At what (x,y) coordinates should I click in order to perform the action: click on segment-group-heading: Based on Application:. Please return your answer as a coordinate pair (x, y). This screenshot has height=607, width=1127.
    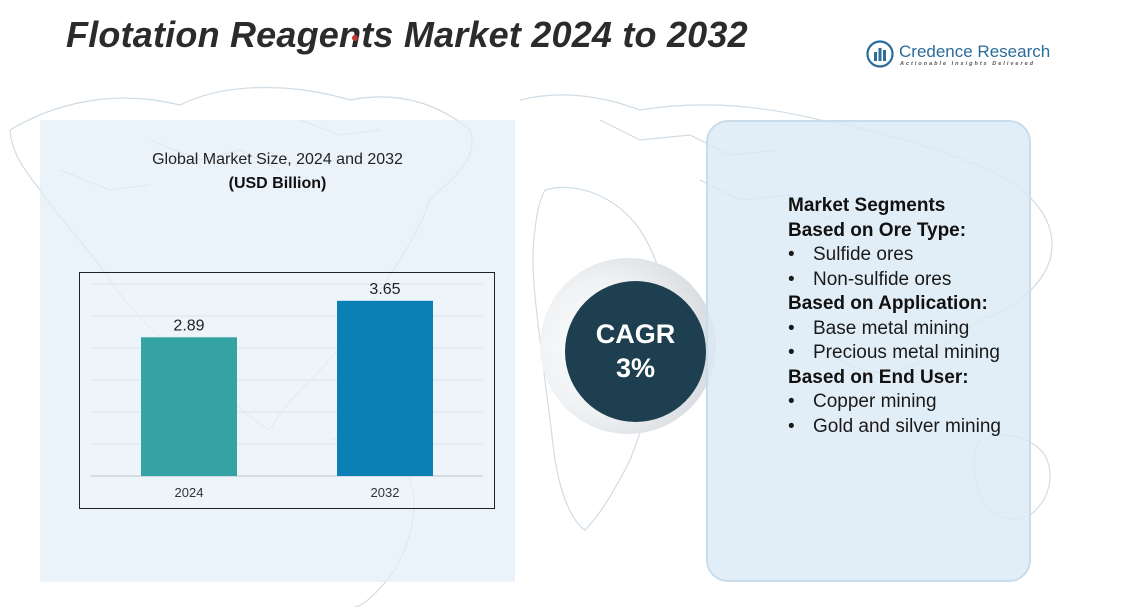
    Looking at the image, I should click on (888, 303).